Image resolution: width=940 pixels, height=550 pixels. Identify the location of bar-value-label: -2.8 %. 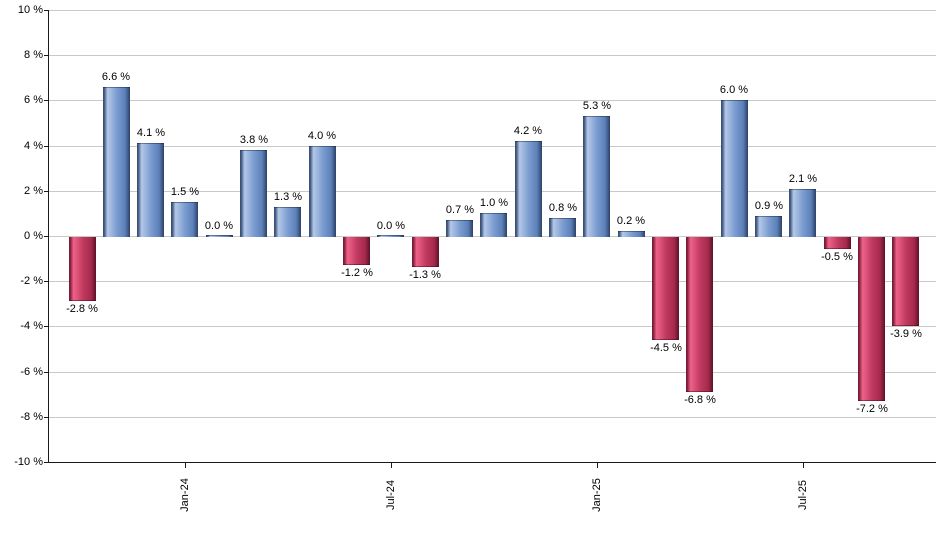
(82, 309).